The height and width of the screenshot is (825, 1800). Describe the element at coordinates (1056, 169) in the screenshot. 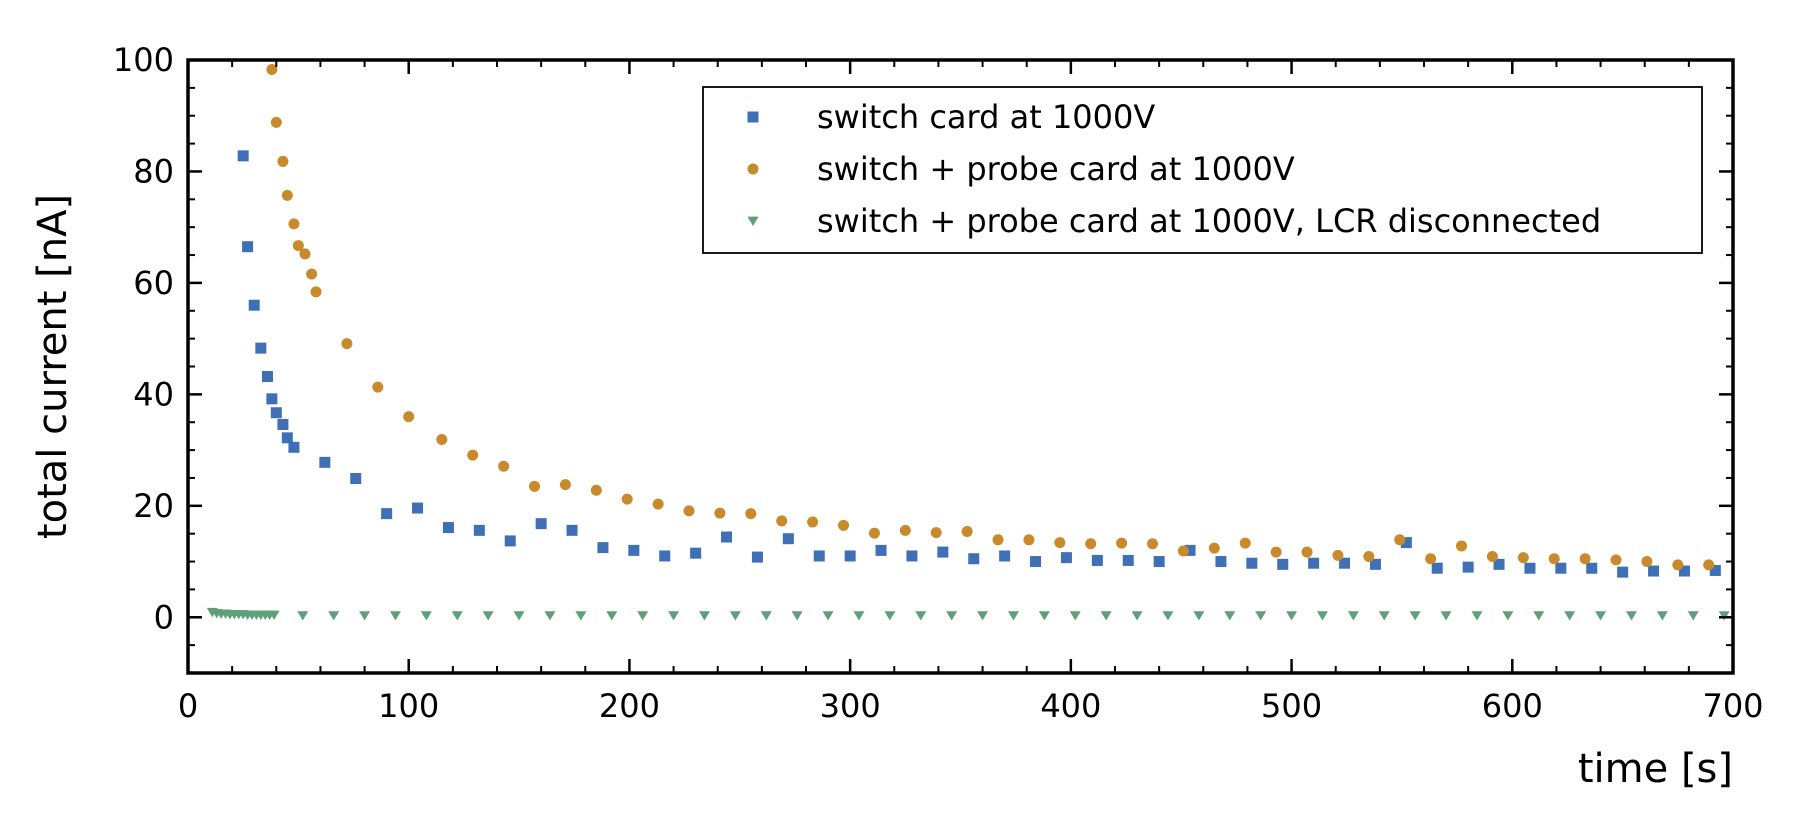

I see `legend-label: switch + probe card at 1000V` at that location.